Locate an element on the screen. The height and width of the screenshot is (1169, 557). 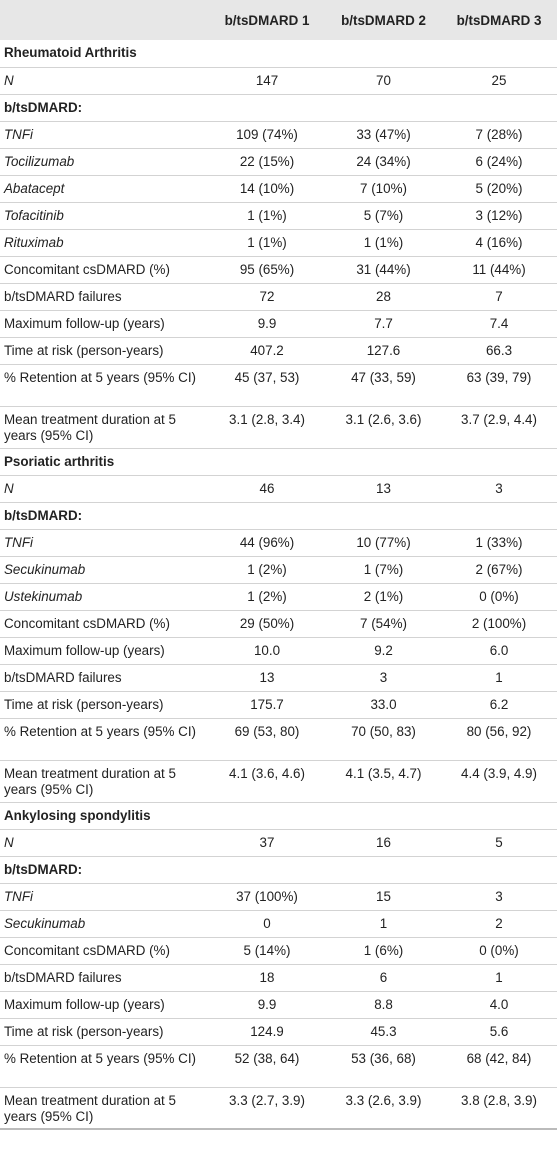
cell-col-3: 2 (67%) is located at coordinates (499, 570).